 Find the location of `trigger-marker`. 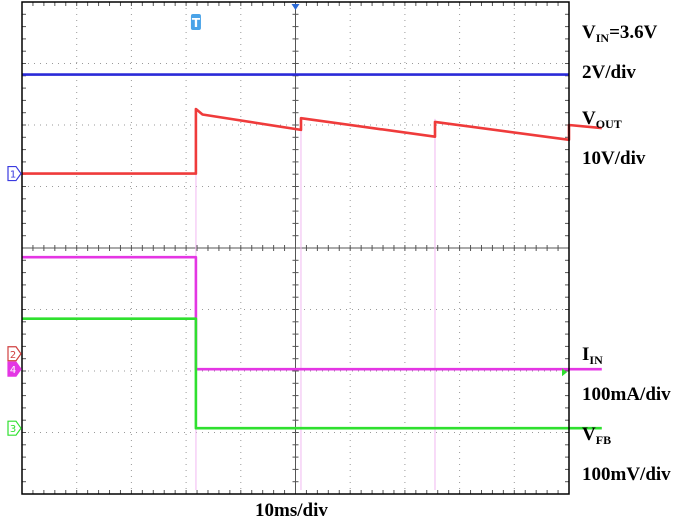

trigger-marker is located at coordinates (195, 22).